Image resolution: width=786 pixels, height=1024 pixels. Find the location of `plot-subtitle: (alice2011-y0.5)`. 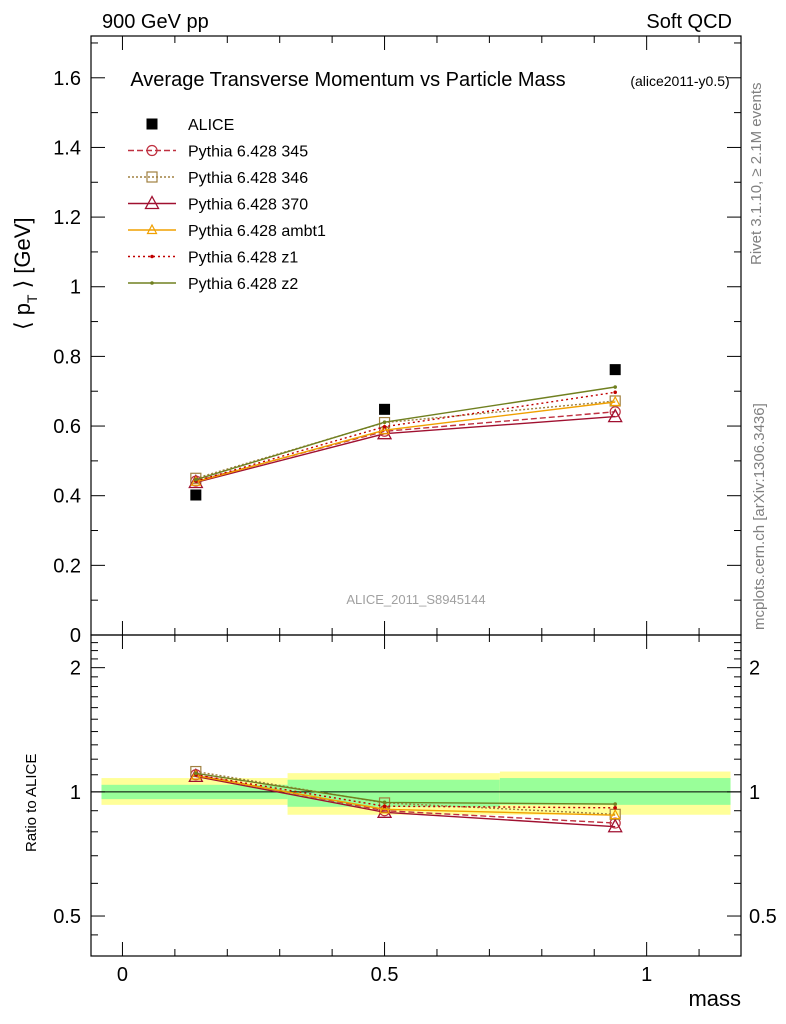

plot-subtitle: (alice2011-y0.5) is located at coordinates (679, 81).